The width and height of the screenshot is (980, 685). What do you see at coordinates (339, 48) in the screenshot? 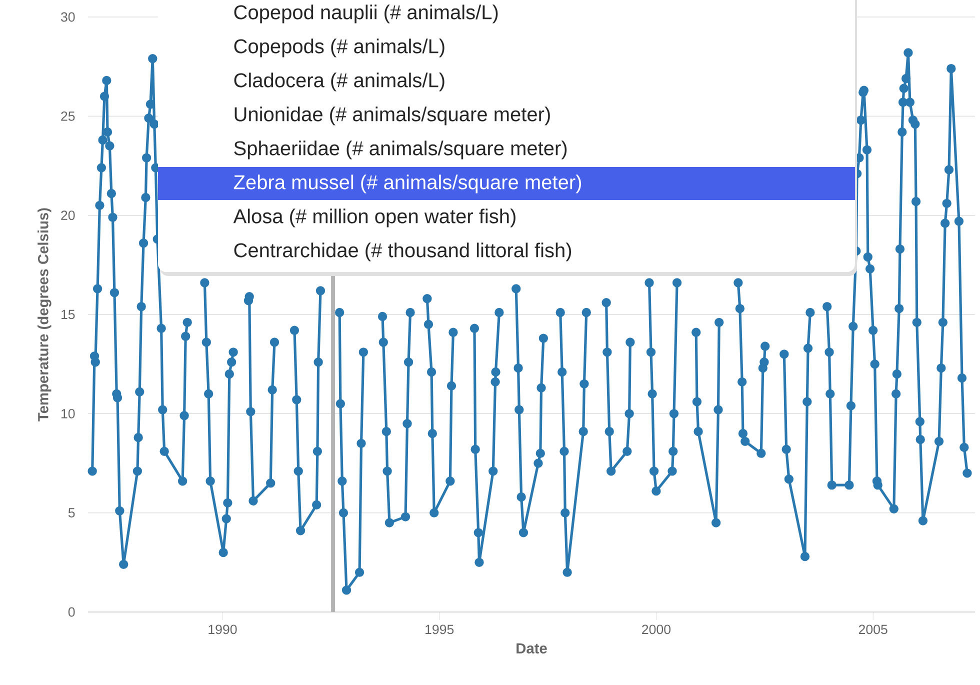
I see `annotation: Copepods (# animals/L)` at bounding box center [339, 48].